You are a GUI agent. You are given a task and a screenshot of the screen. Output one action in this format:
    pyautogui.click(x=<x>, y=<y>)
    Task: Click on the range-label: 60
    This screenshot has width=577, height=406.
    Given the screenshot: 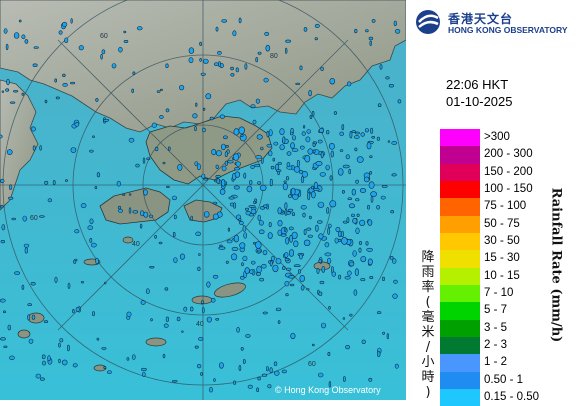 What is the action you would take?
    pyautogui.click(x=34, y=218)
    